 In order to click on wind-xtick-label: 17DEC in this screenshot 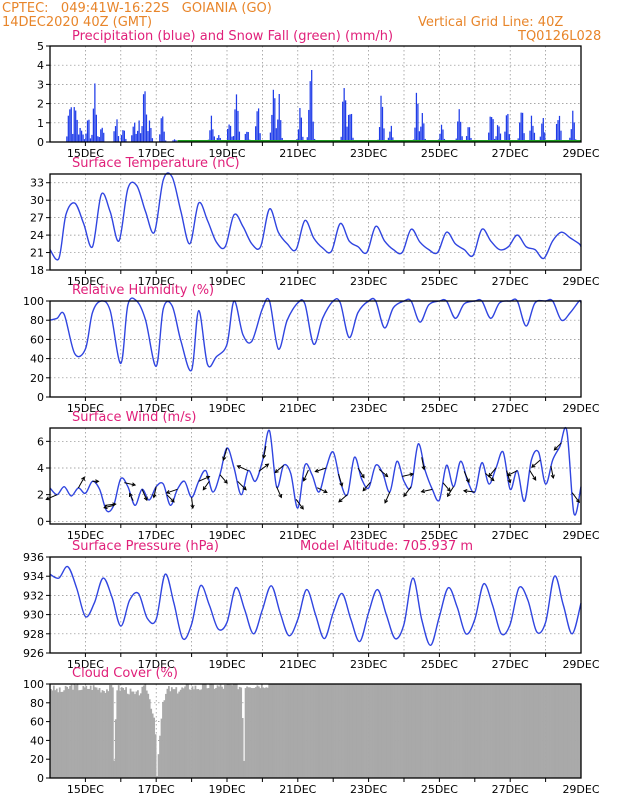, I will do `click(156, 535)`.